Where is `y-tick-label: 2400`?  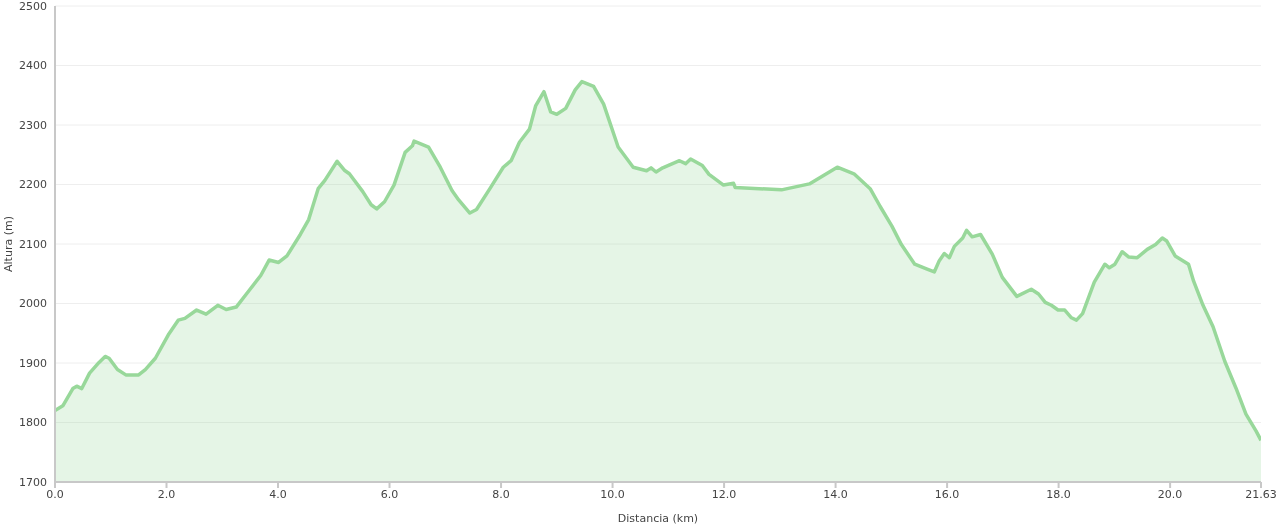
y-tick-label: 2400 is located at coordinates (33, 66).